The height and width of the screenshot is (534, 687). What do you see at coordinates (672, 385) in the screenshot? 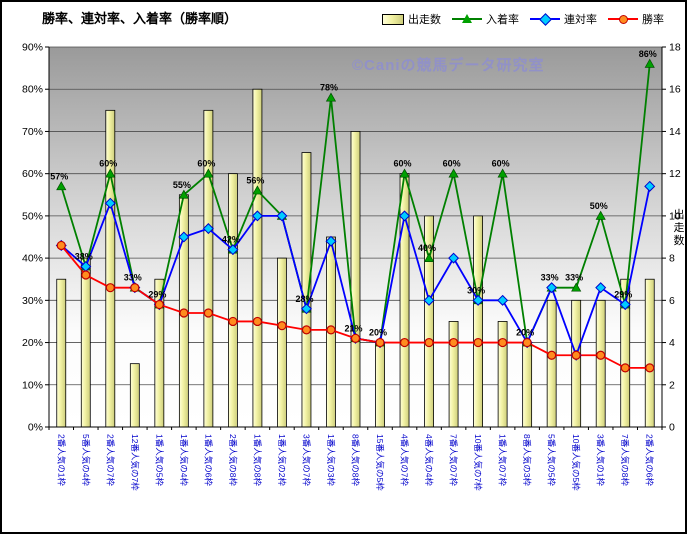
I see `right-axis-label: 2` at bounding box center [672, 385].